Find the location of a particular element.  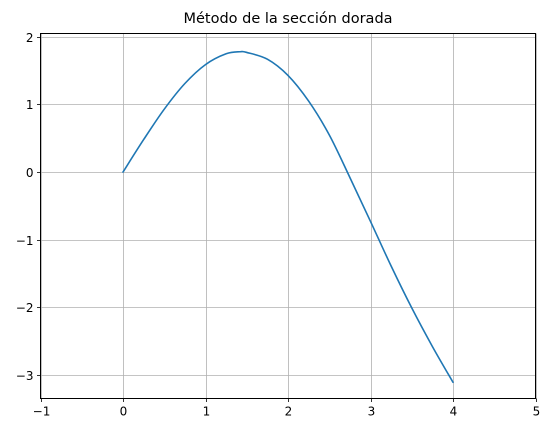

y-tick-label: 0 is located at coordinates (30, 173).